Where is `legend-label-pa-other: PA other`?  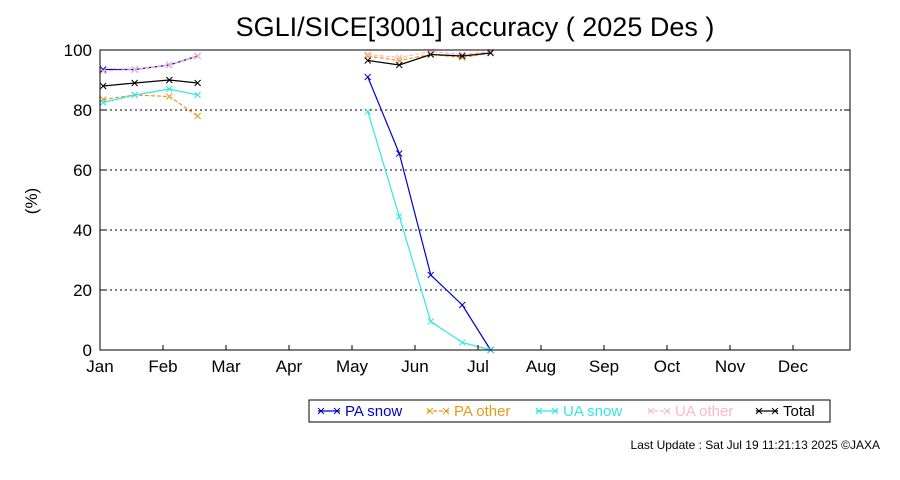
legend-label-pa-other: PA other is located at coordinates (482, 411).